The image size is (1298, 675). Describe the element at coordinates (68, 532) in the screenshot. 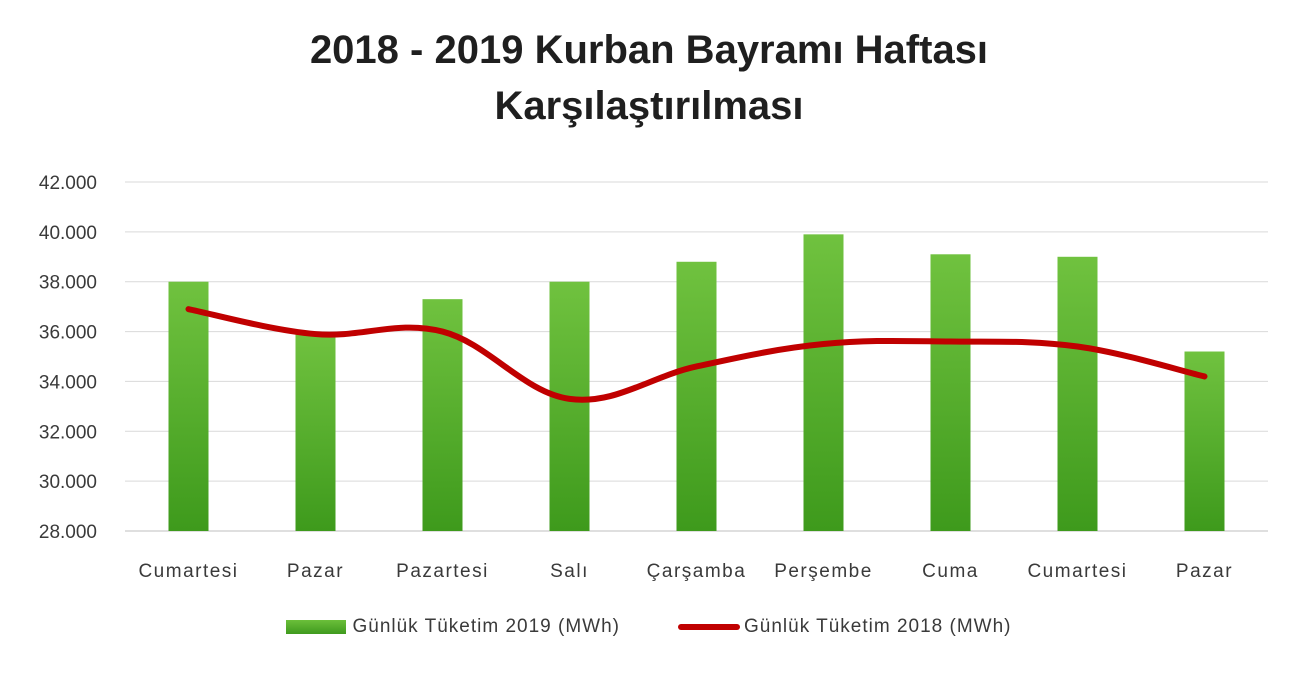

I see `y-tick-label: 28.000` at that location.